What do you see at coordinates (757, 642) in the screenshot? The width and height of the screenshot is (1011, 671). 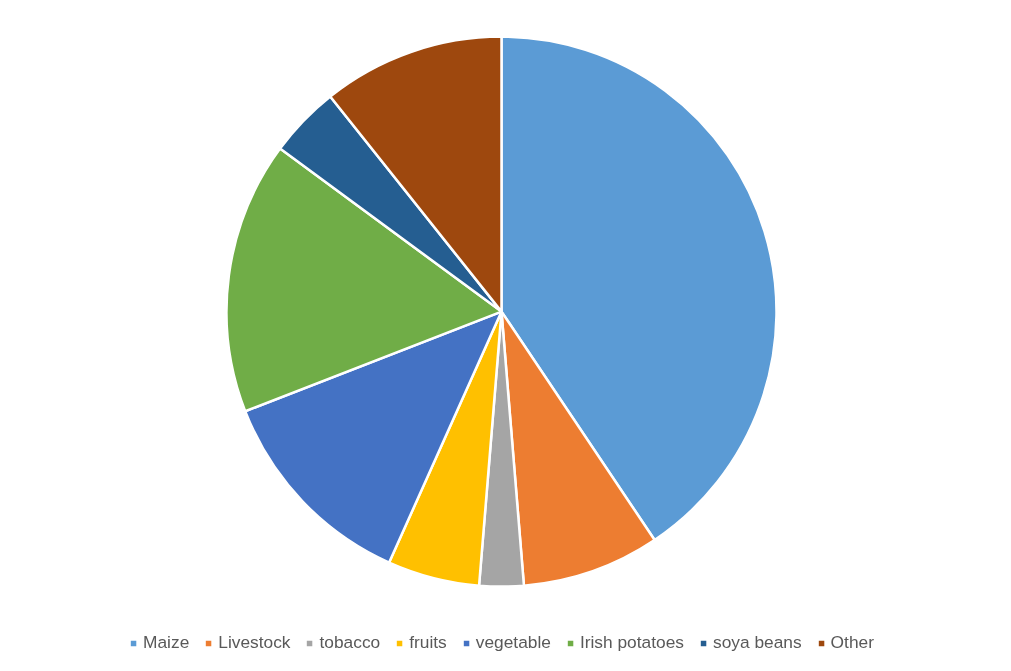 I see `legend-label: soya beans` at bounding box center [757, 642].